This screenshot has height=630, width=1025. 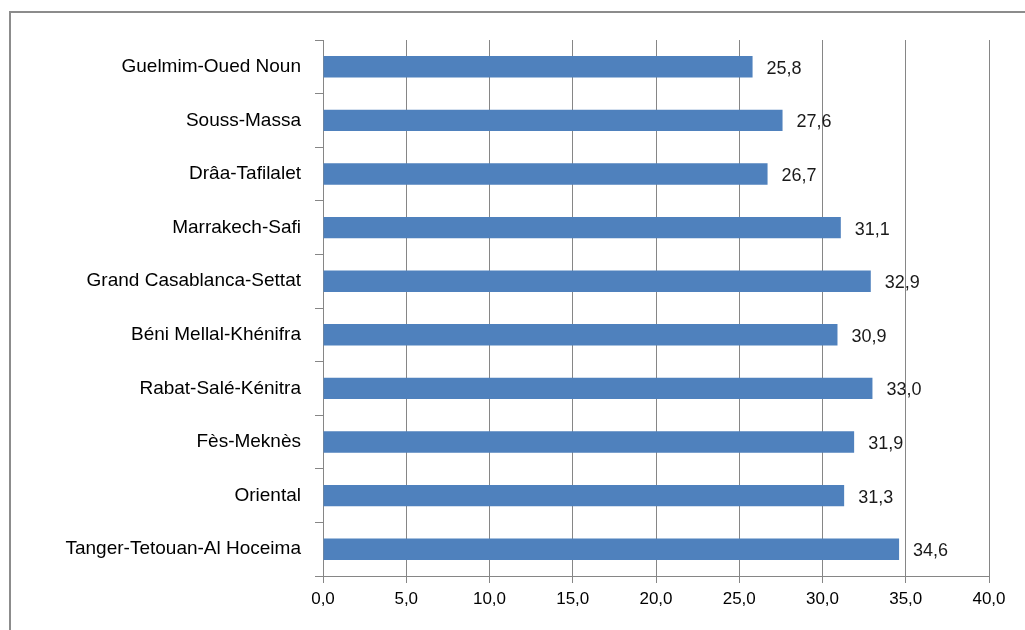 What do you see at coordinates (876, 496) in the screenshot?
I see `data-label: 31,3` at bounding box center [876, 496].